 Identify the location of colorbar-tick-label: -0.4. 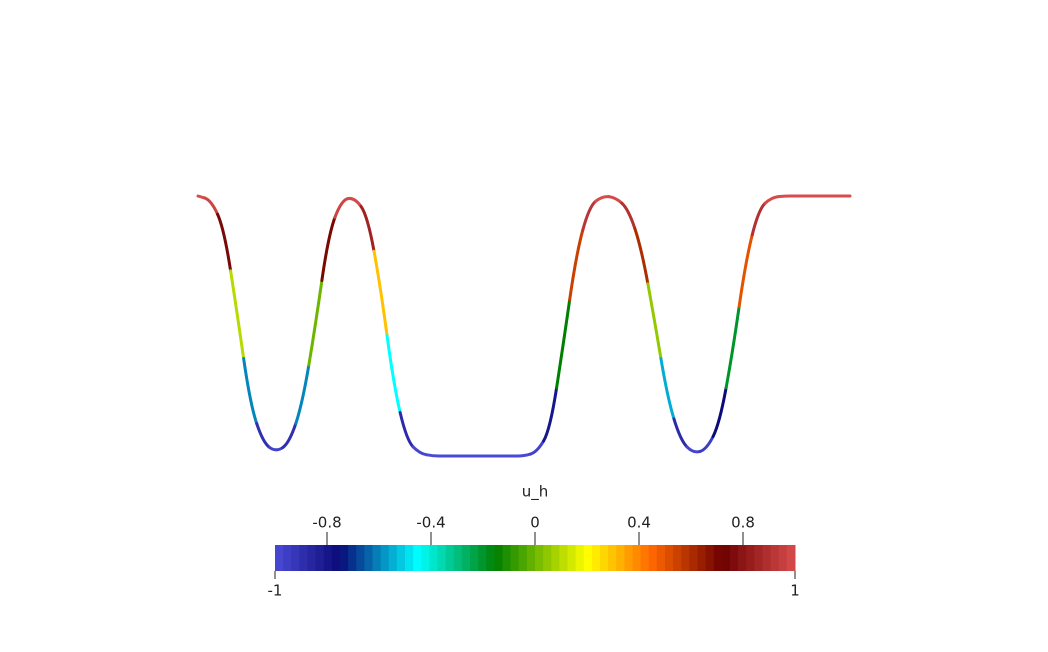
(430, 523).